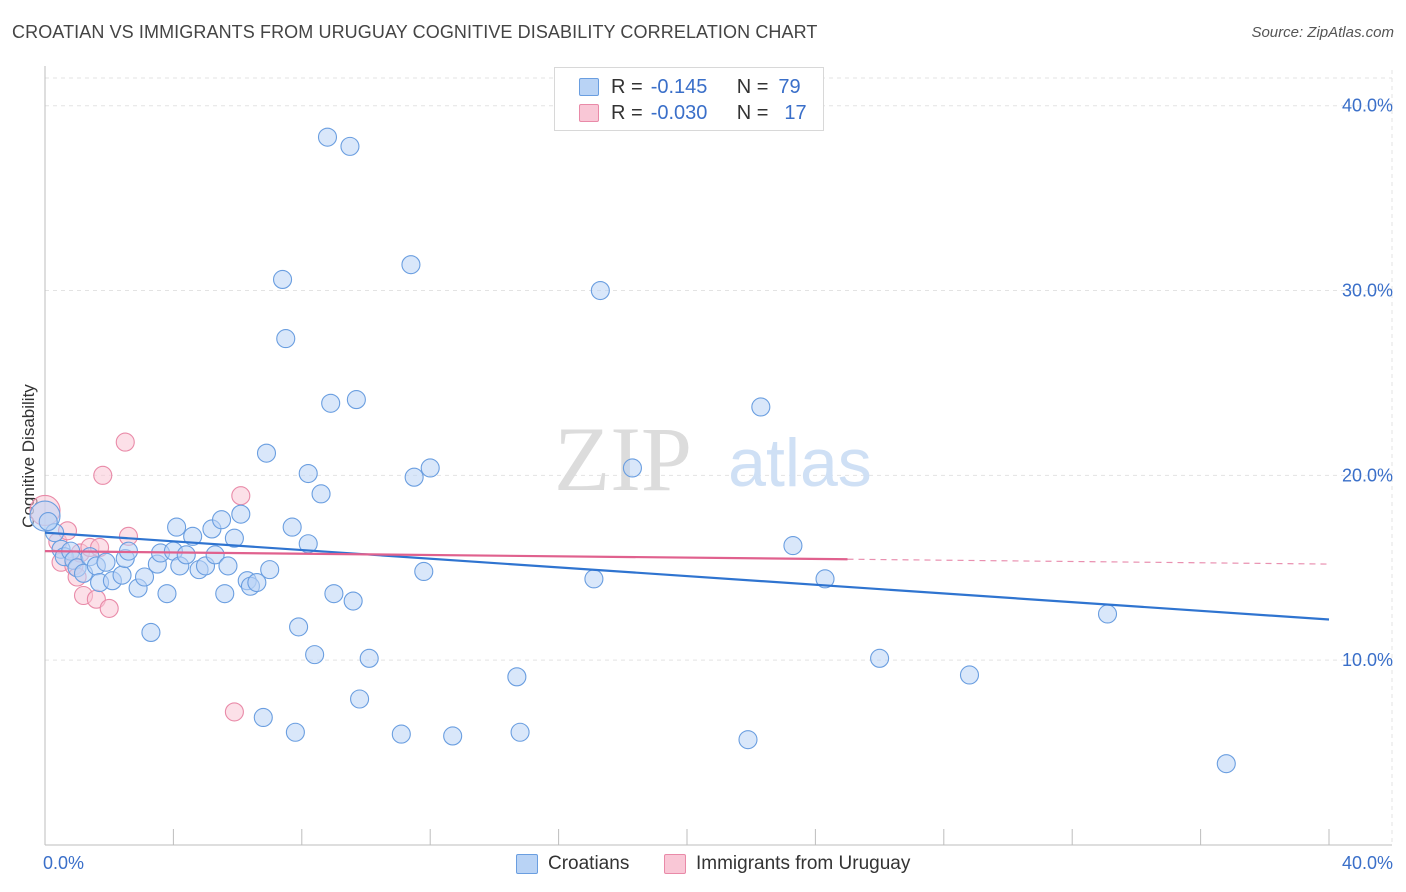 The image size is (1406, 892). I want to click on trend-lines, so click(687, 576).